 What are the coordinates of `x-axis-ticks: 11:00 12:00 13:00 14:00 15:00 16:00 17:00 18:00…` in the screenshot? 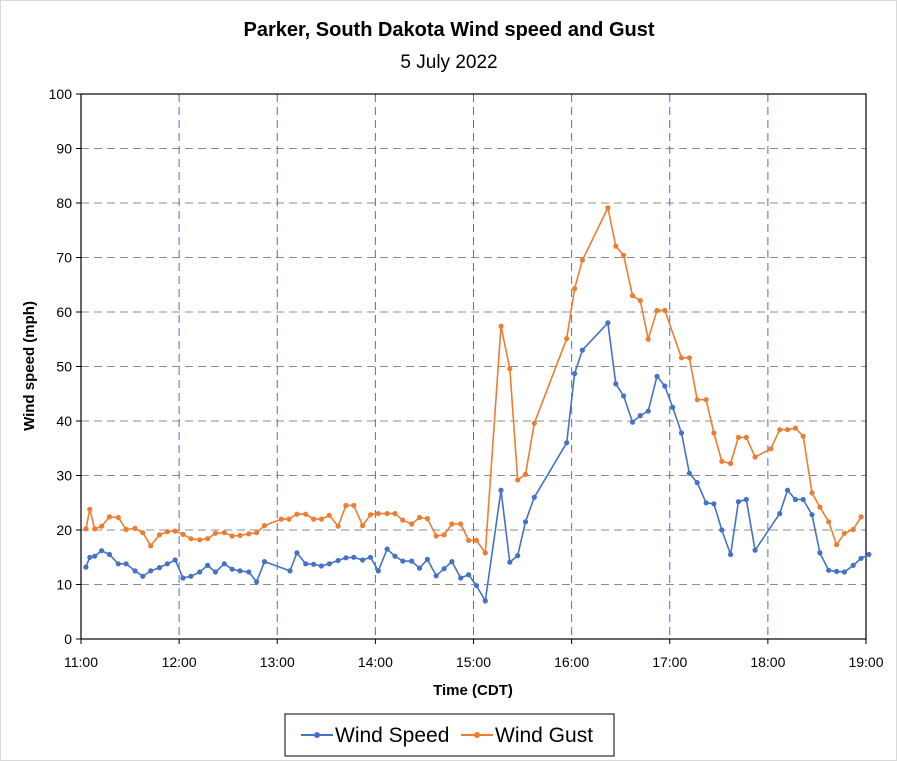 It's located at (474, 654).